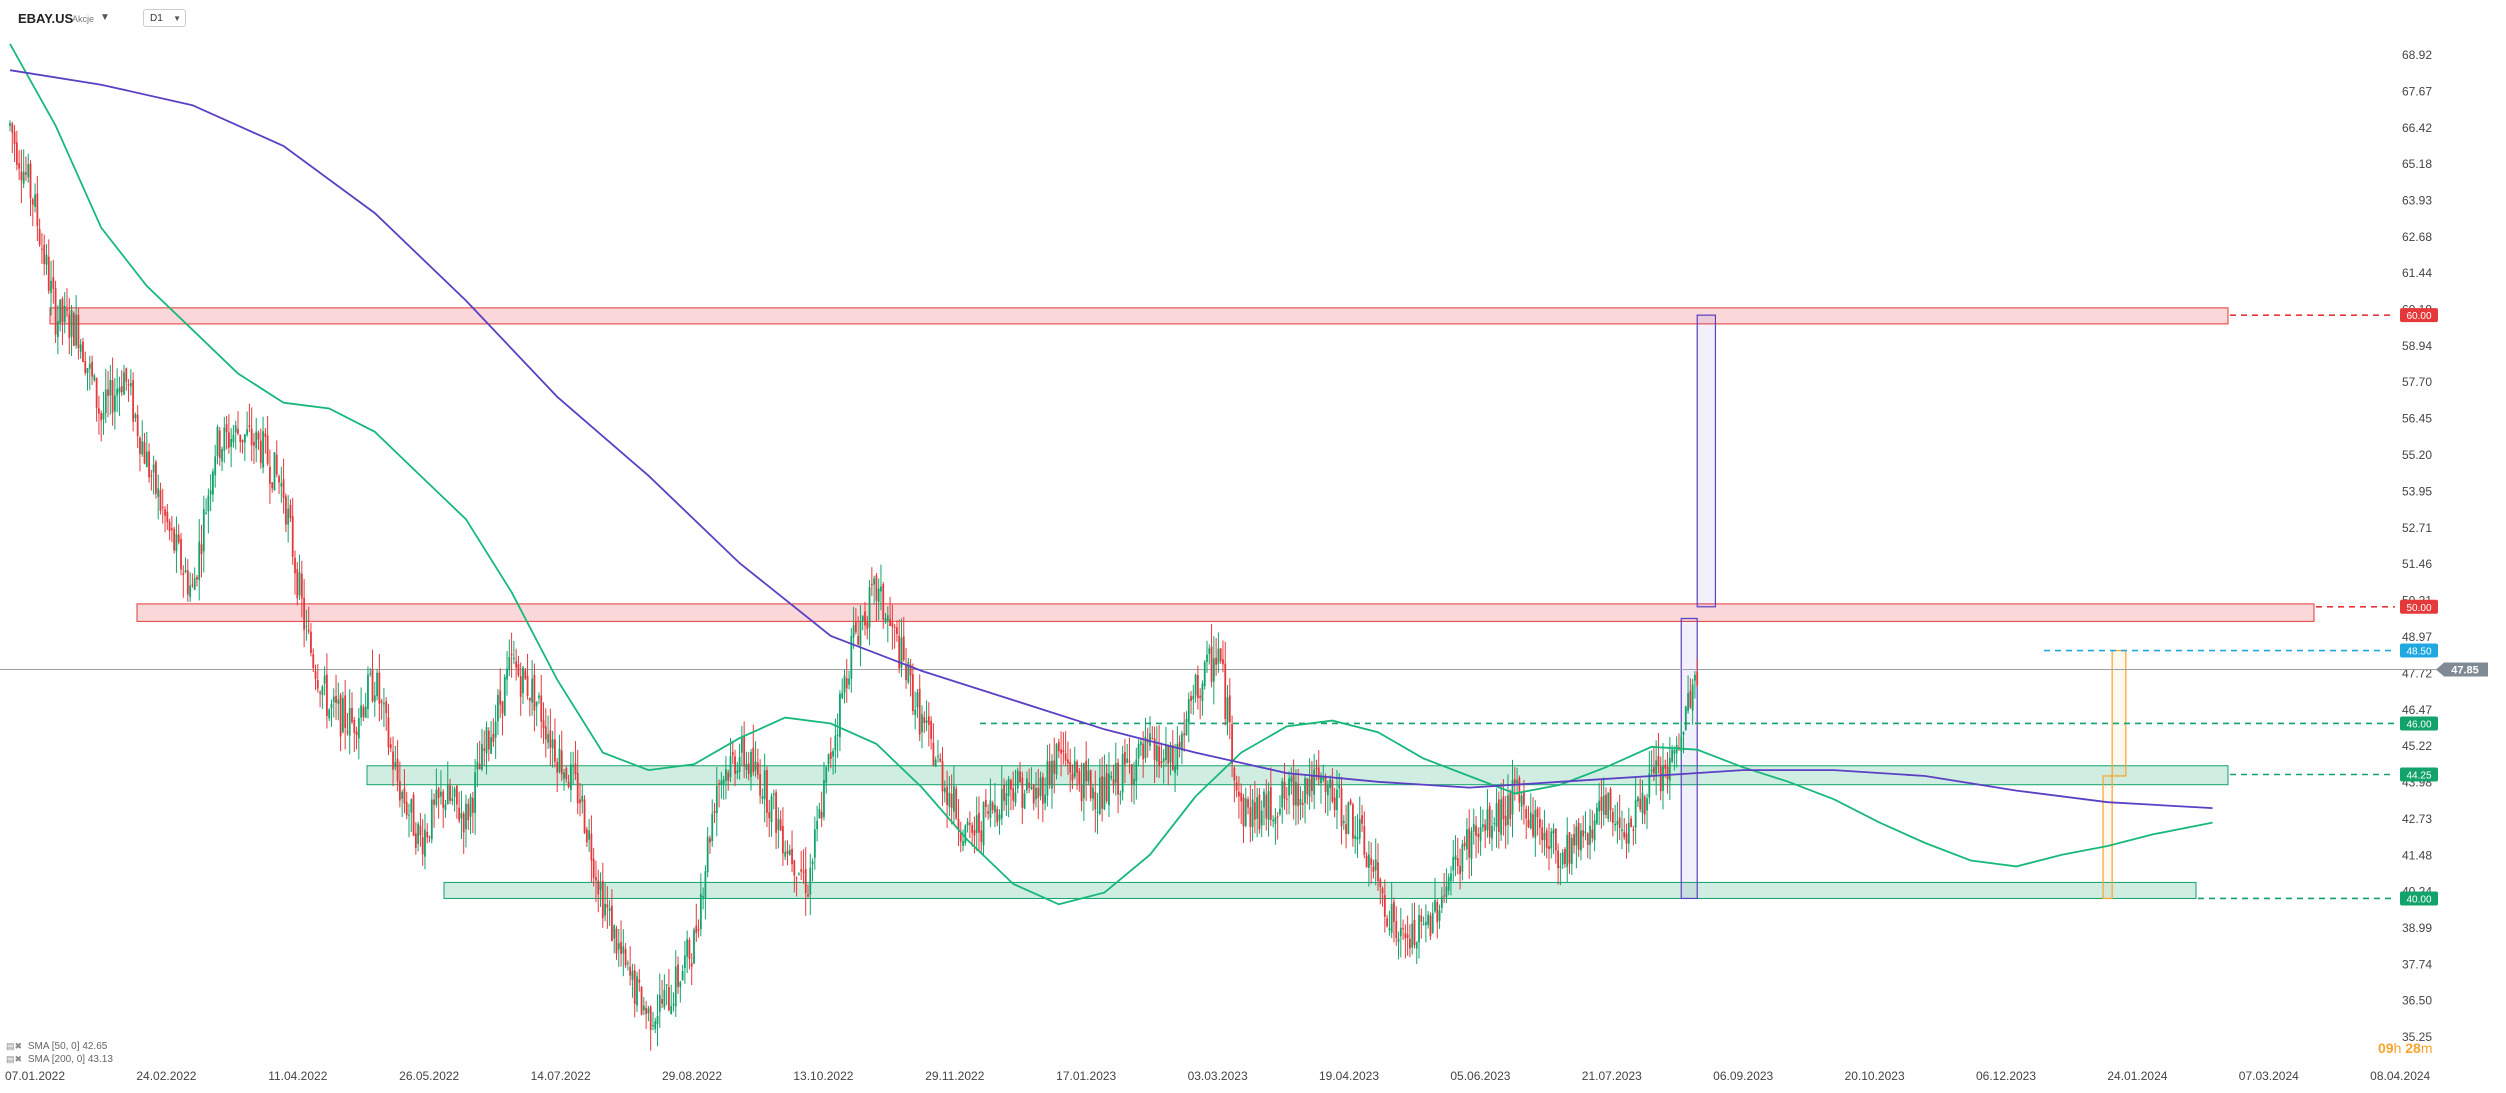 This screenshot has width=2506, height=1093. What do you see at coordinates (46, 18) in the screenshot?
I see `symbol-label: EBAY.US` at bounding box center [46, 18].